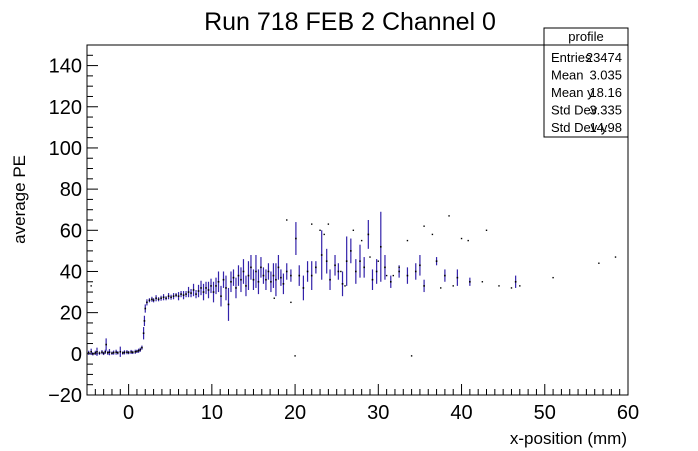 This screenshot has height=451, width=698. I want to click on x-tick-label: 40, so click(461, 413).